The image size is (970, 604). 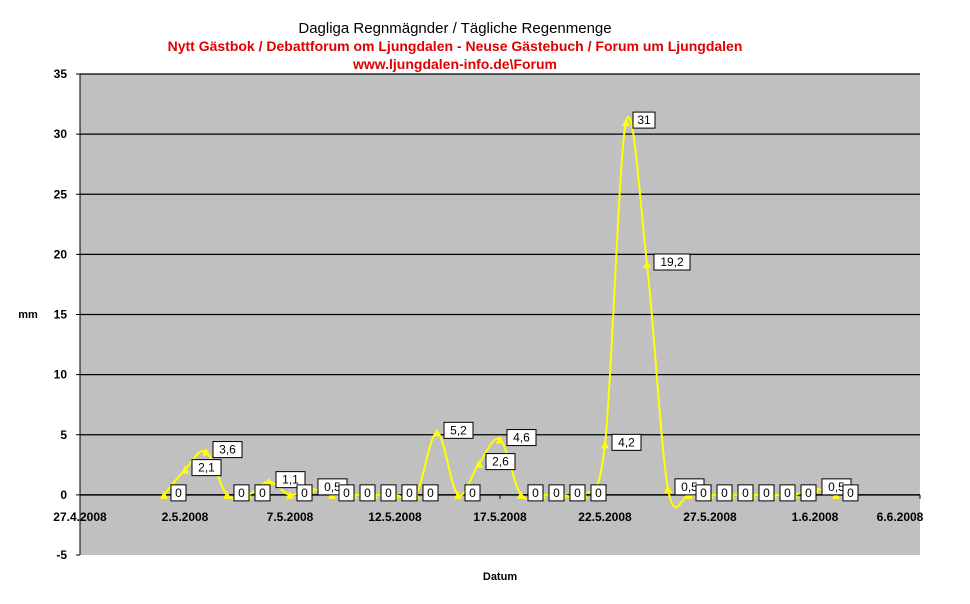 I want to click on data-label: 31, so click(x=644, y=120).